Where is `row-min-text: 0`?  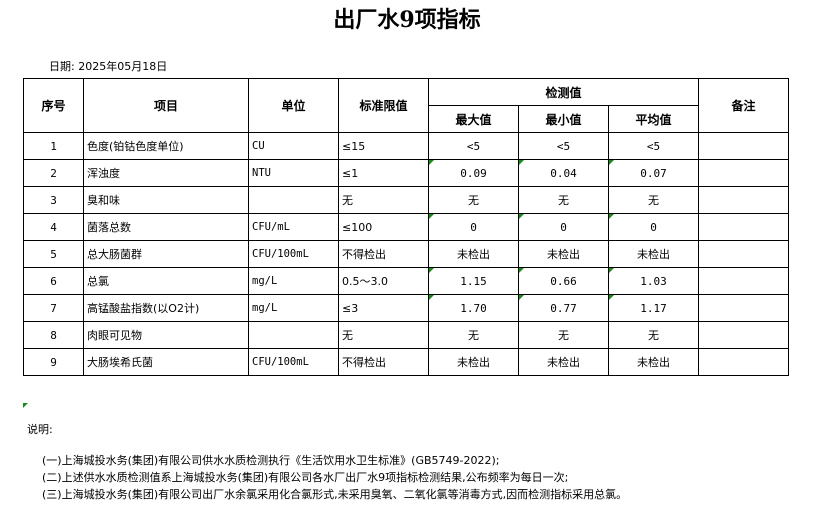
row-min-text: 0 is located at coordinates (563, 227).